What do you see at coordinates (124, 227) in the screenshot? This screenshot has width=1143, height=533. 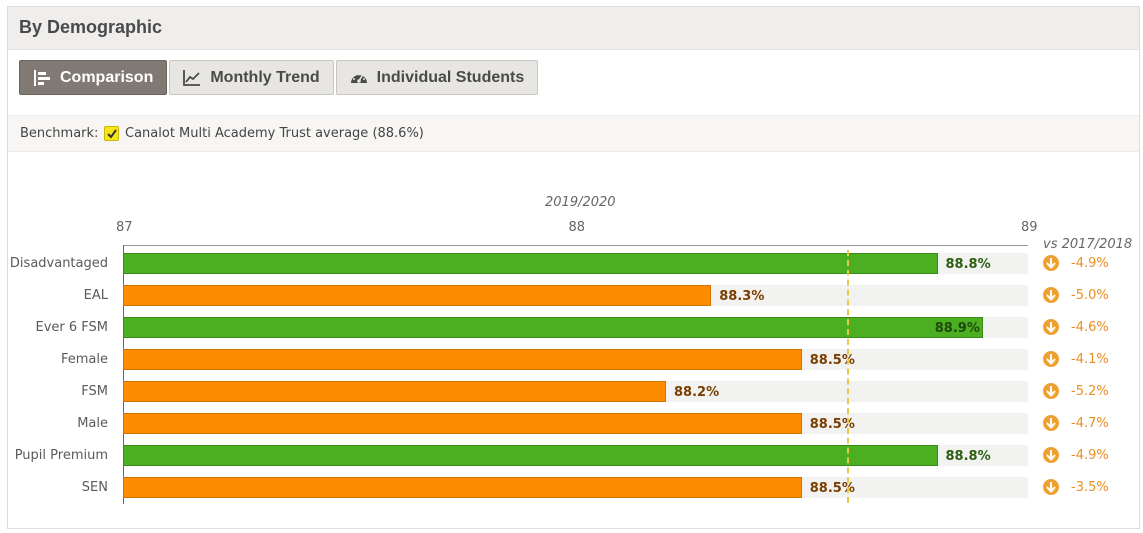 I see `x-tick-label: 87` at bounding box center [124, 227].